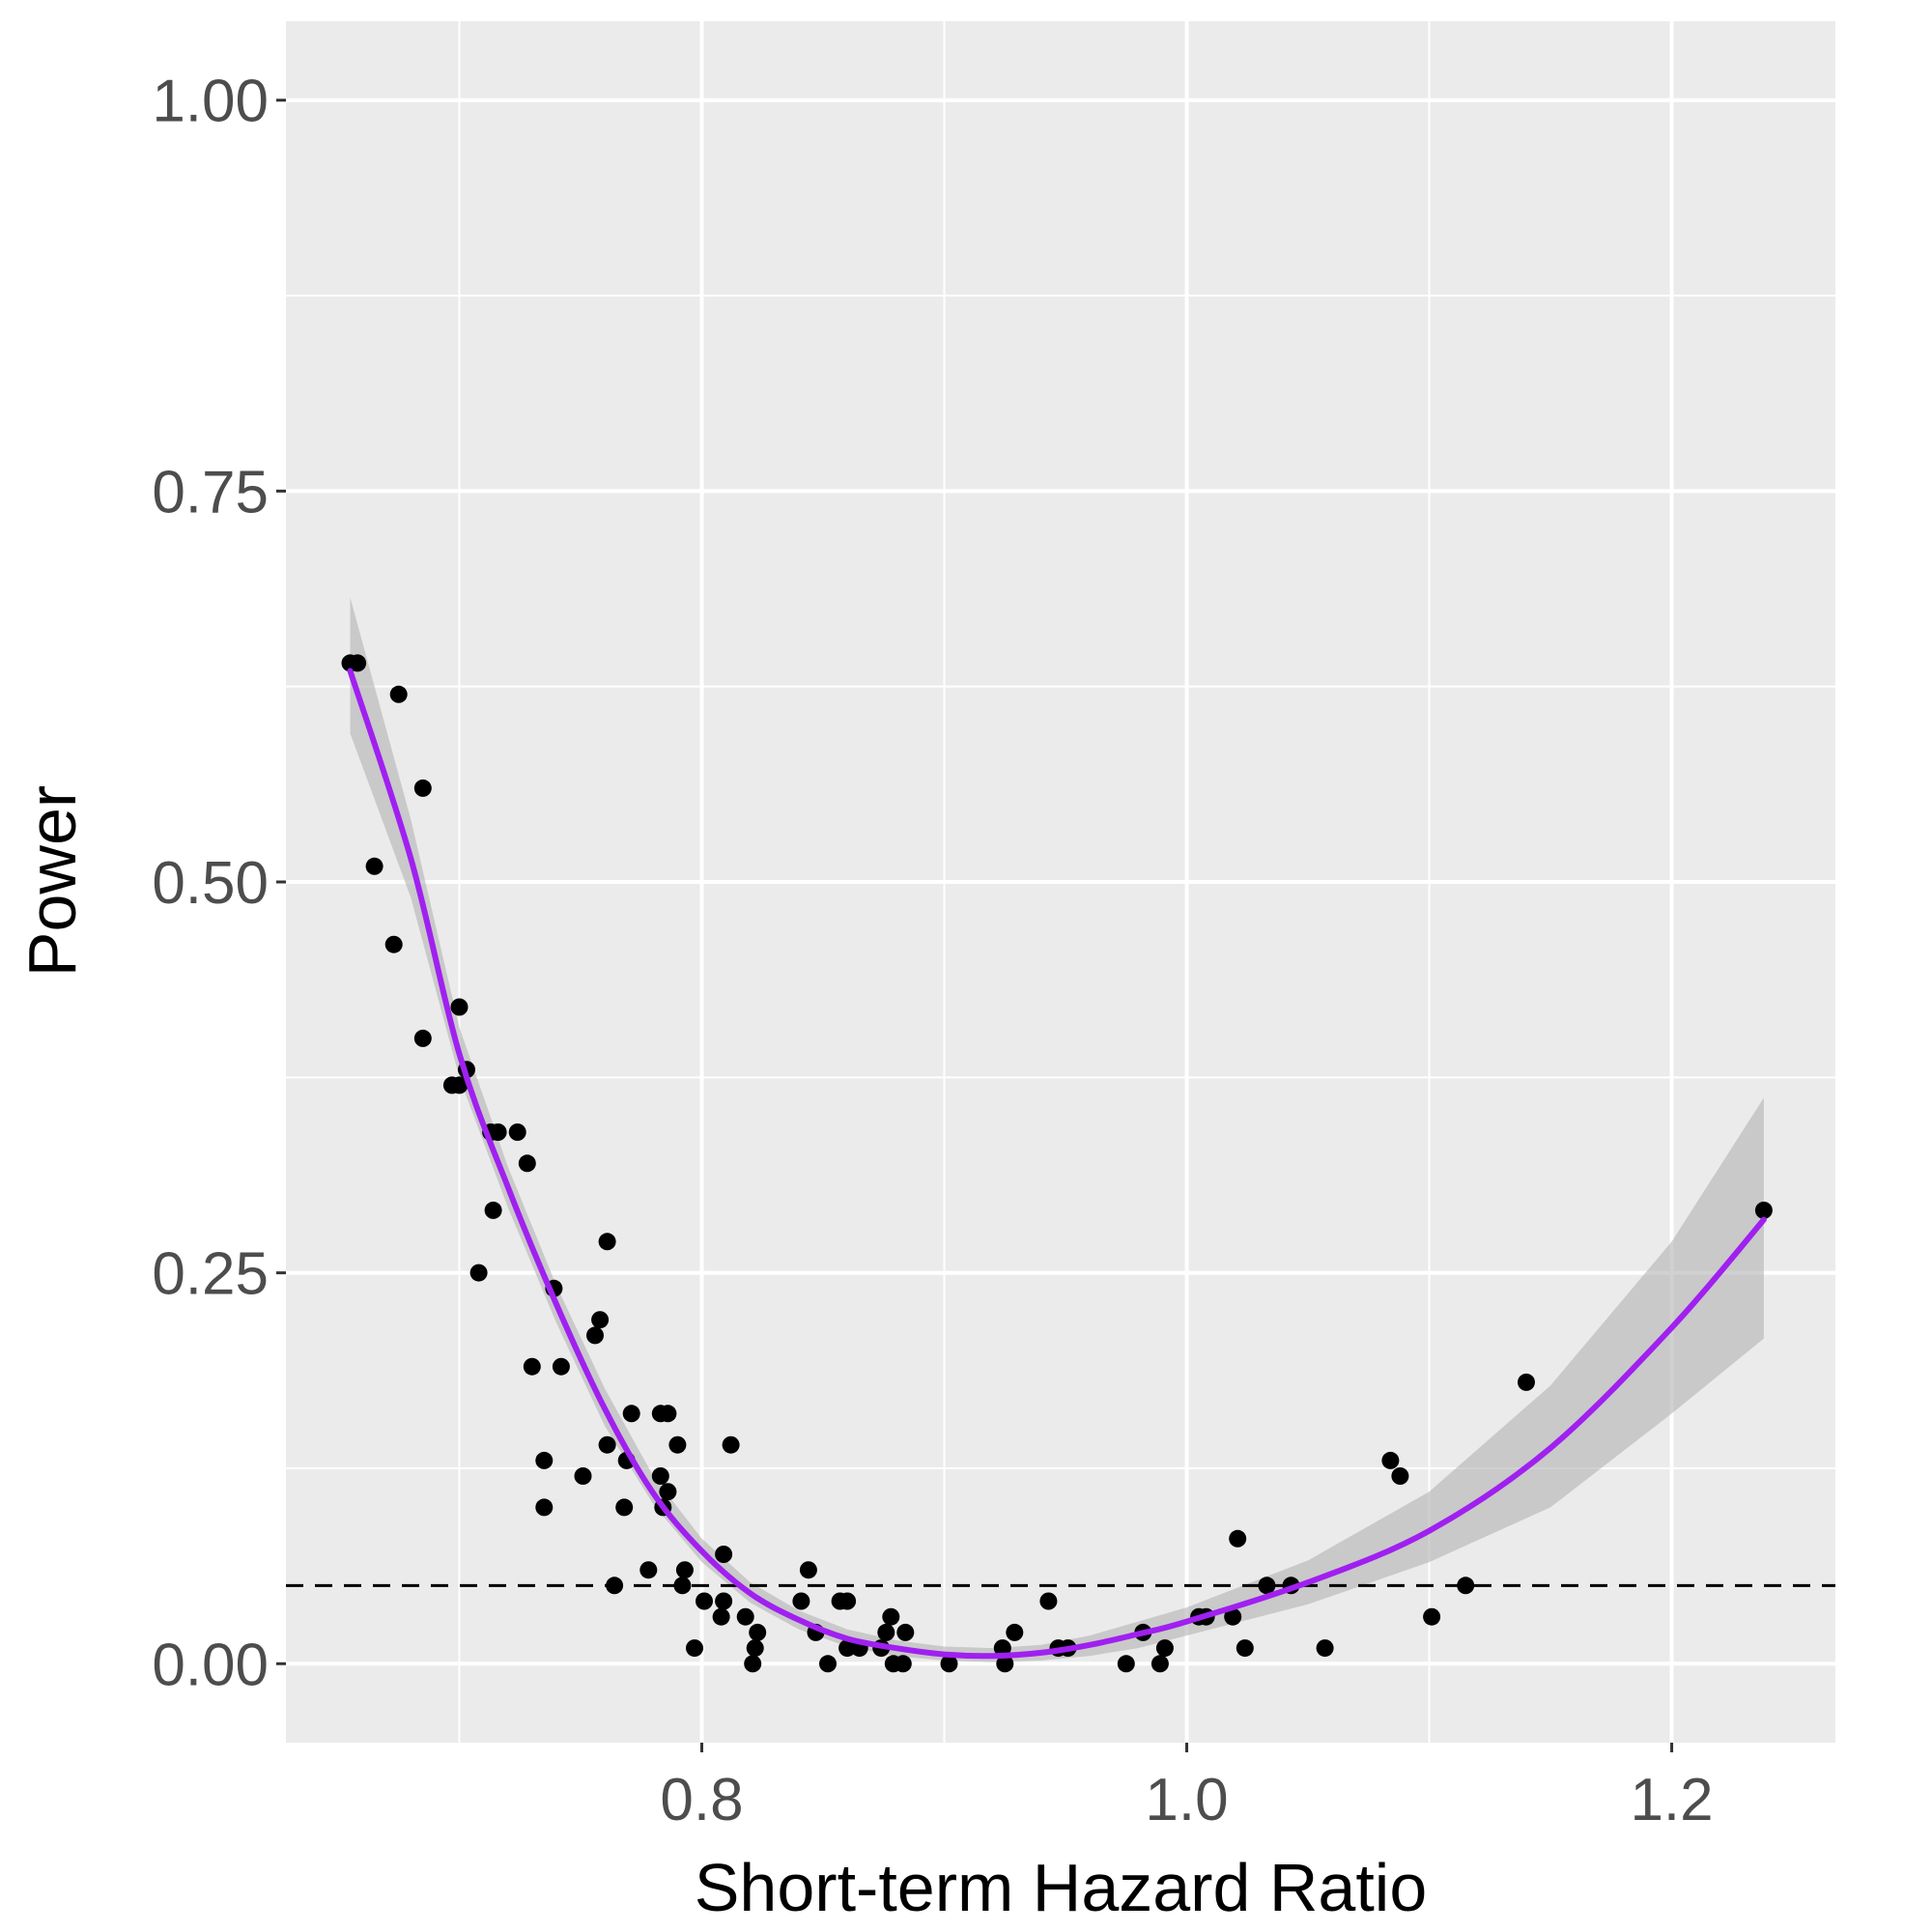 Image resolution: width=1932 pixels, height=1932 pixels. Describe the element at coordinates (210, 883) in the screenshot. I see `y-tick-label: 0.50` at that location.